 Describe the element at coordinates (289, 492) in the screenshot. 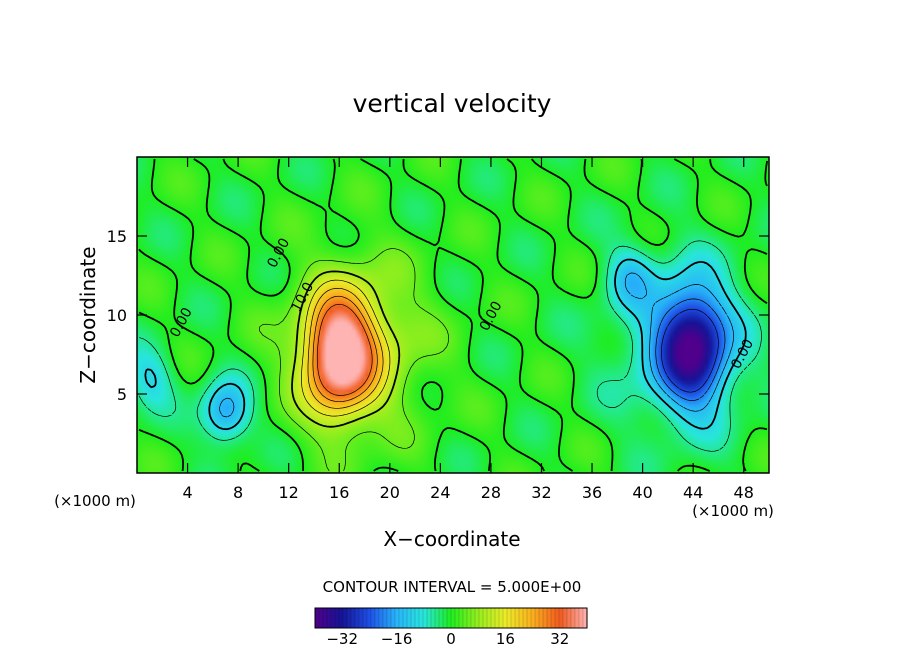

I see `x-tick-label: 12` at that location.